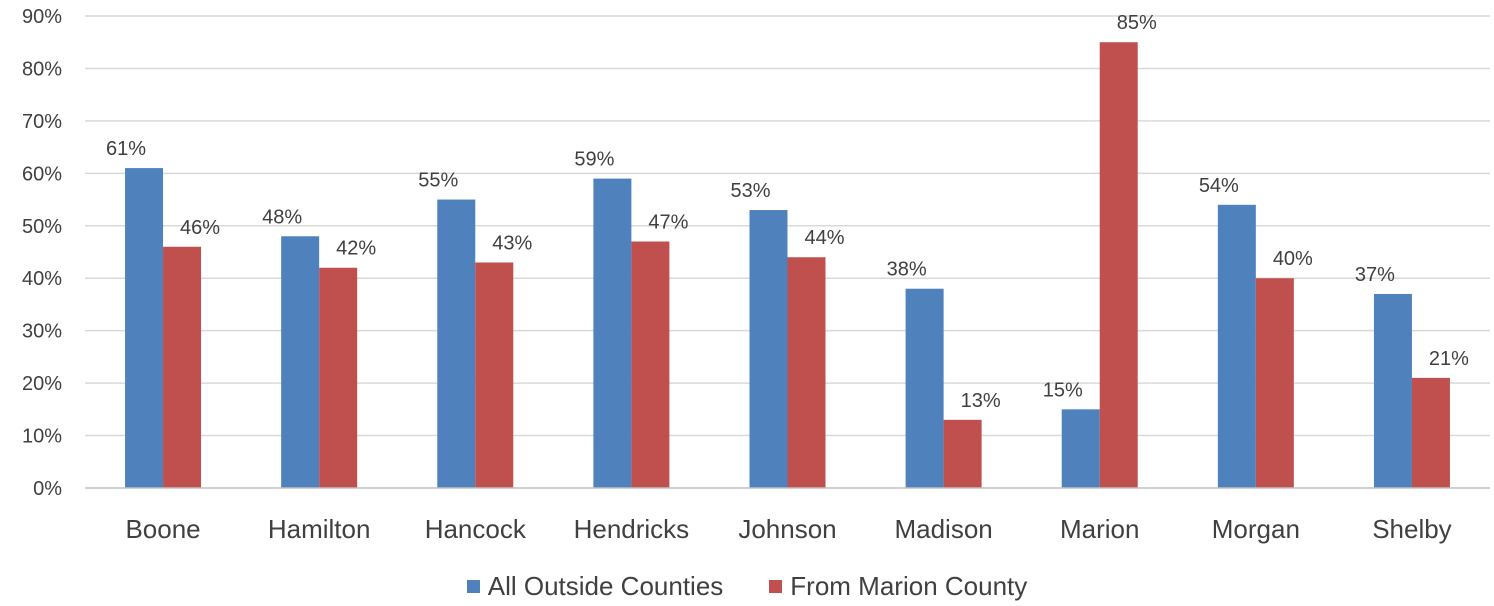 Image resolution: width=1494 pixels, height=606 pixels. What do you see at coordinates (42, 332) in the screenshot?
I see `y-tick-label: 30%` at bounding box center [42, 332].